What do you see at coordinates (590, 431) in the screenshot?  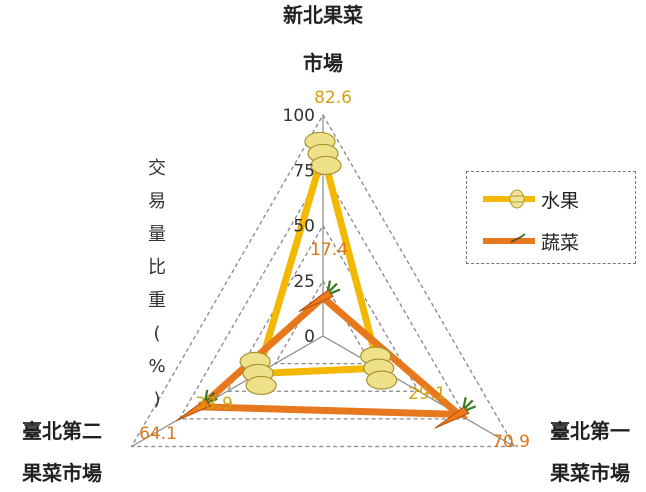 I see `axis-title-1-0: 臺北第一` at bounding box center [590, 431].